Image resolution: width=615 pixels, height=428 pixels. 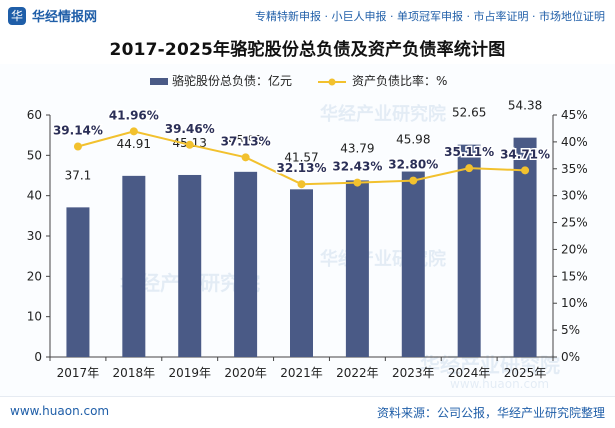 I want to click on brand-logo-icon: 华, so click(x=17, y=15).